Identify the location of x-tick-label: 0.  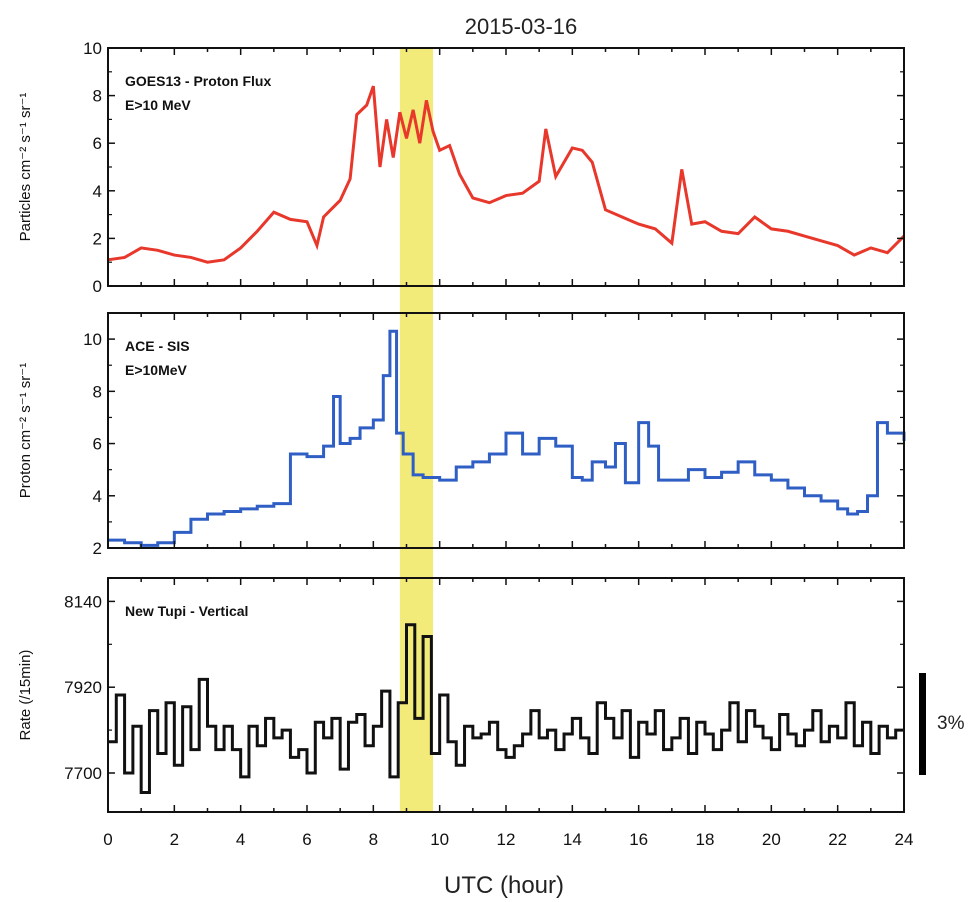
(107, 839).